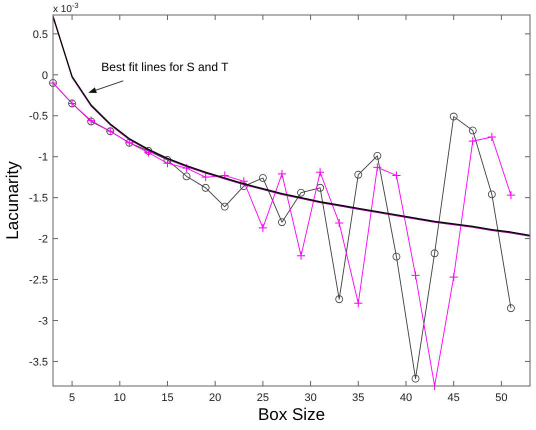 The height and width of the screenshot is (430, 536). I want to click on y-axis-title: Lacunarity, so click(12, 200).